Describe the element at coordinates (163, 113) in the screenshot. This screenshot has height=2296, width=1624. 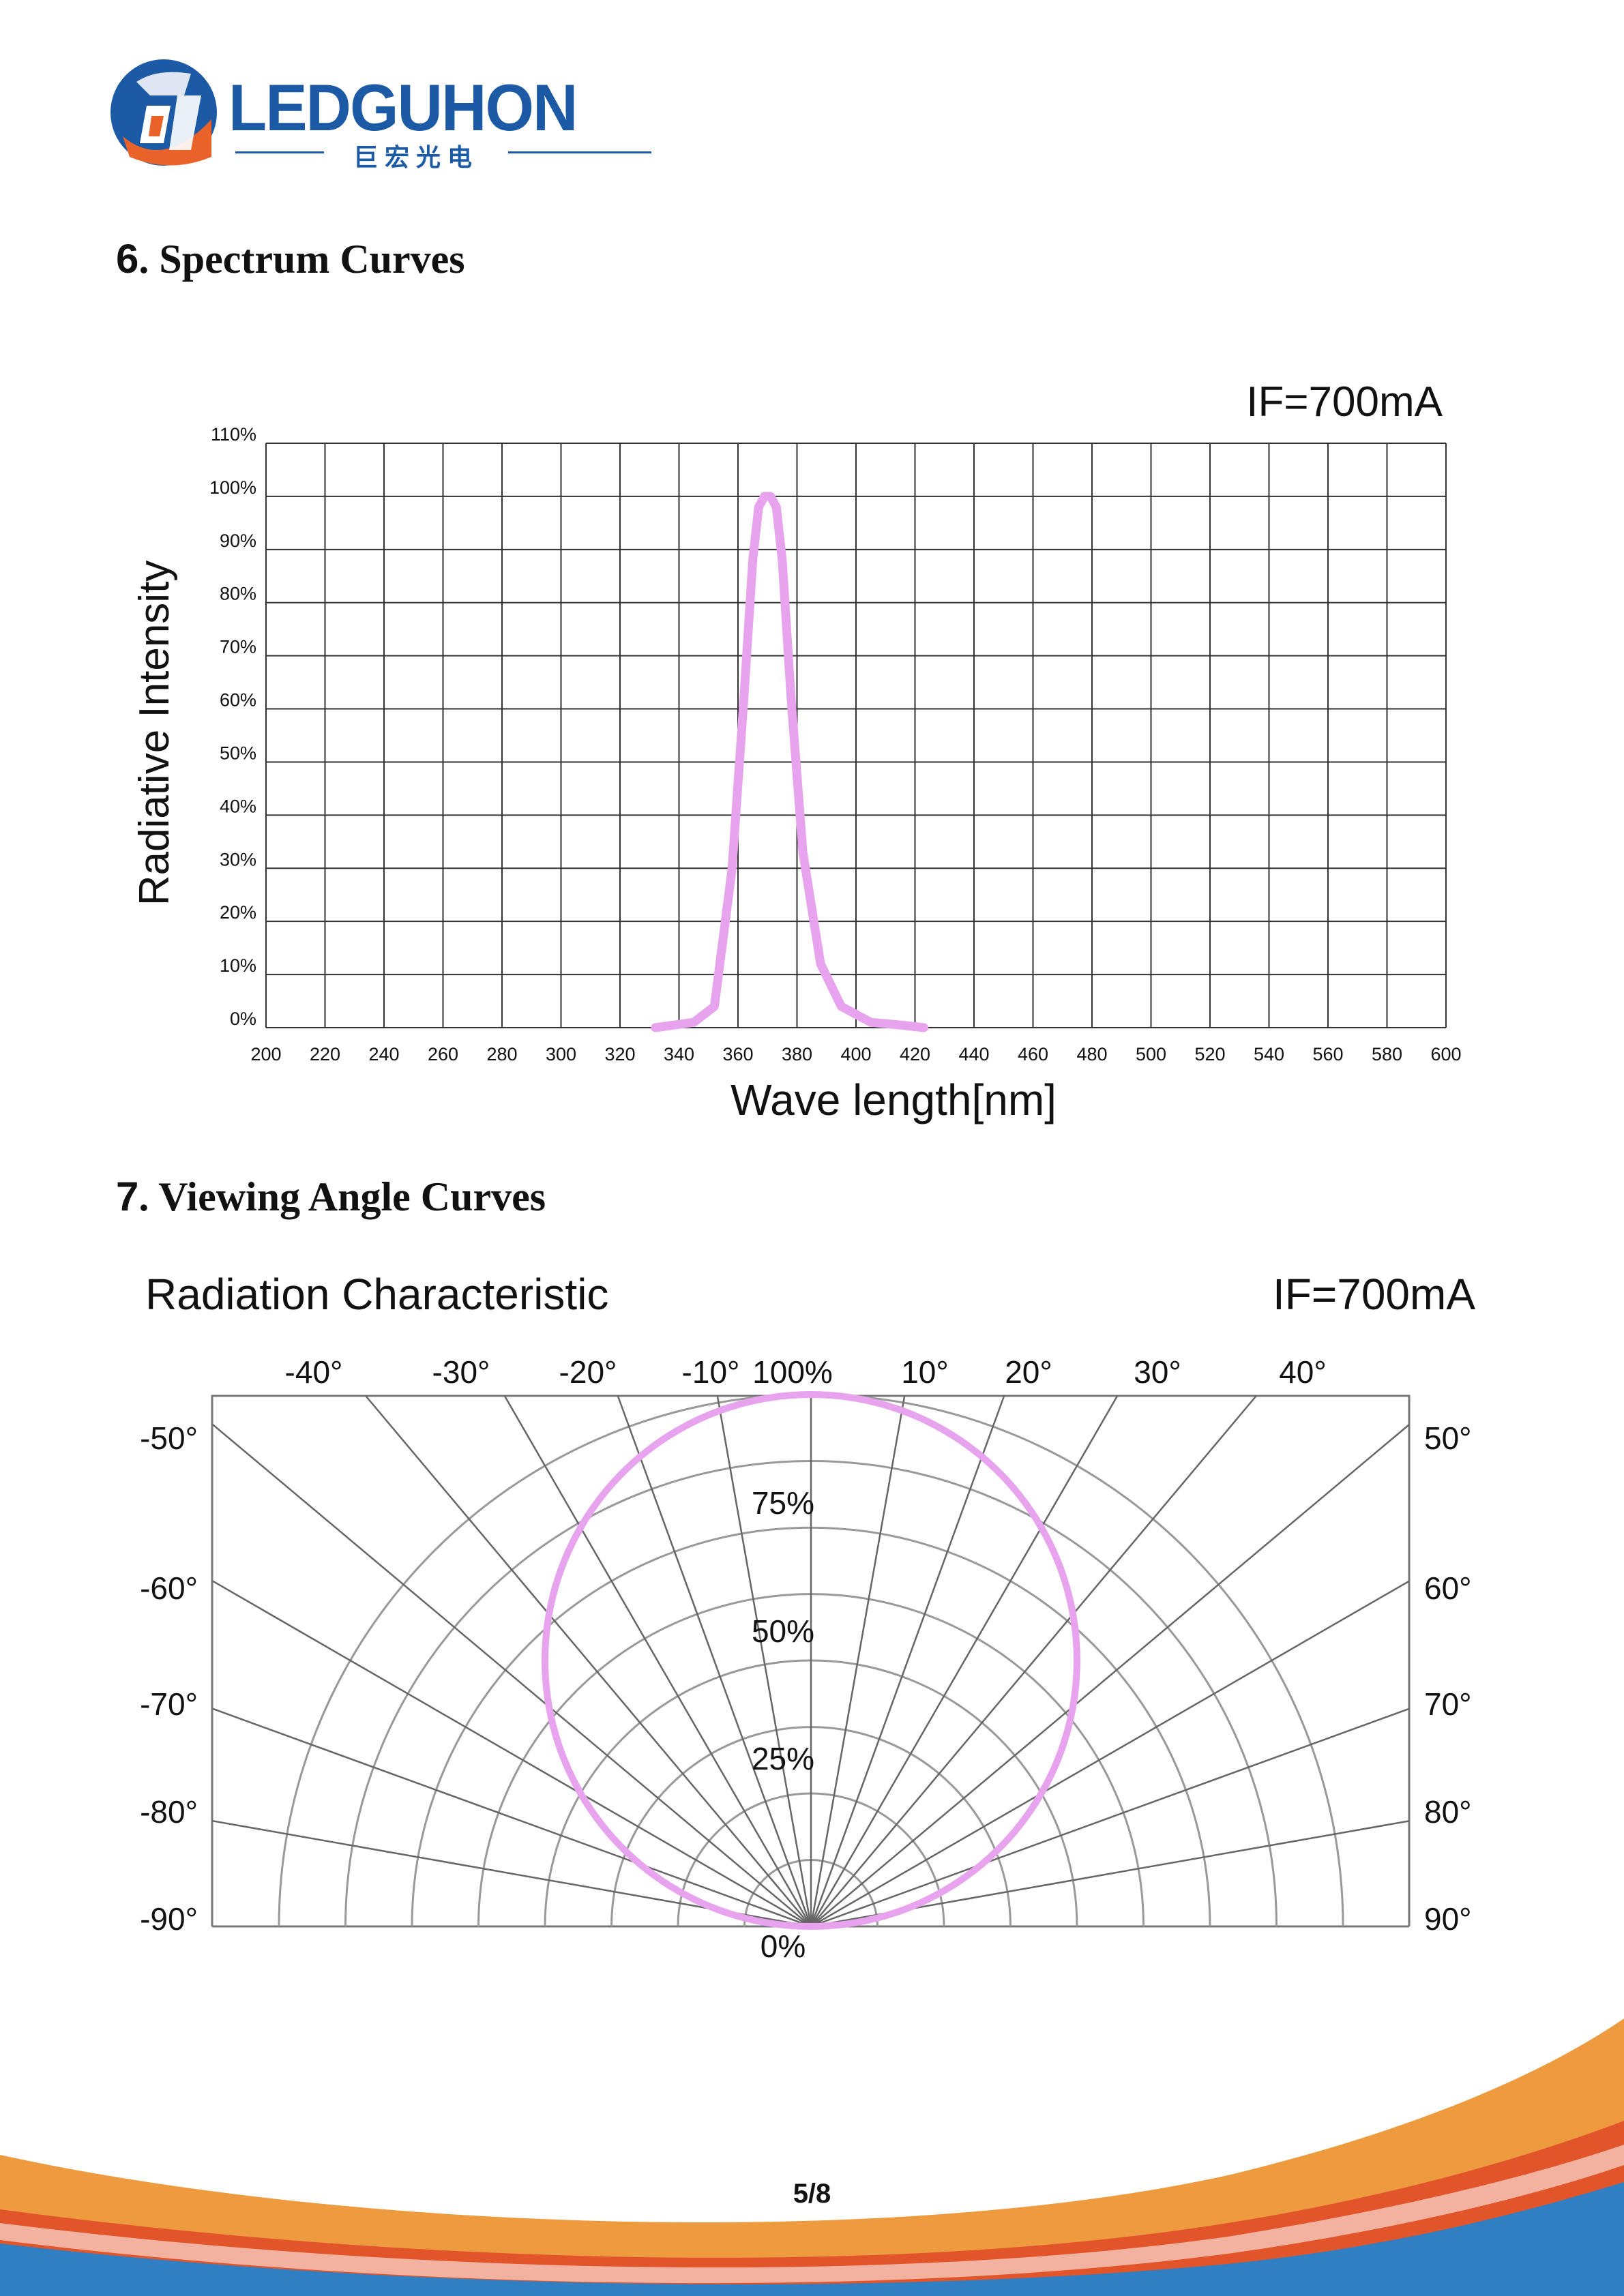
I see `logo-emblem-icon` at that location.